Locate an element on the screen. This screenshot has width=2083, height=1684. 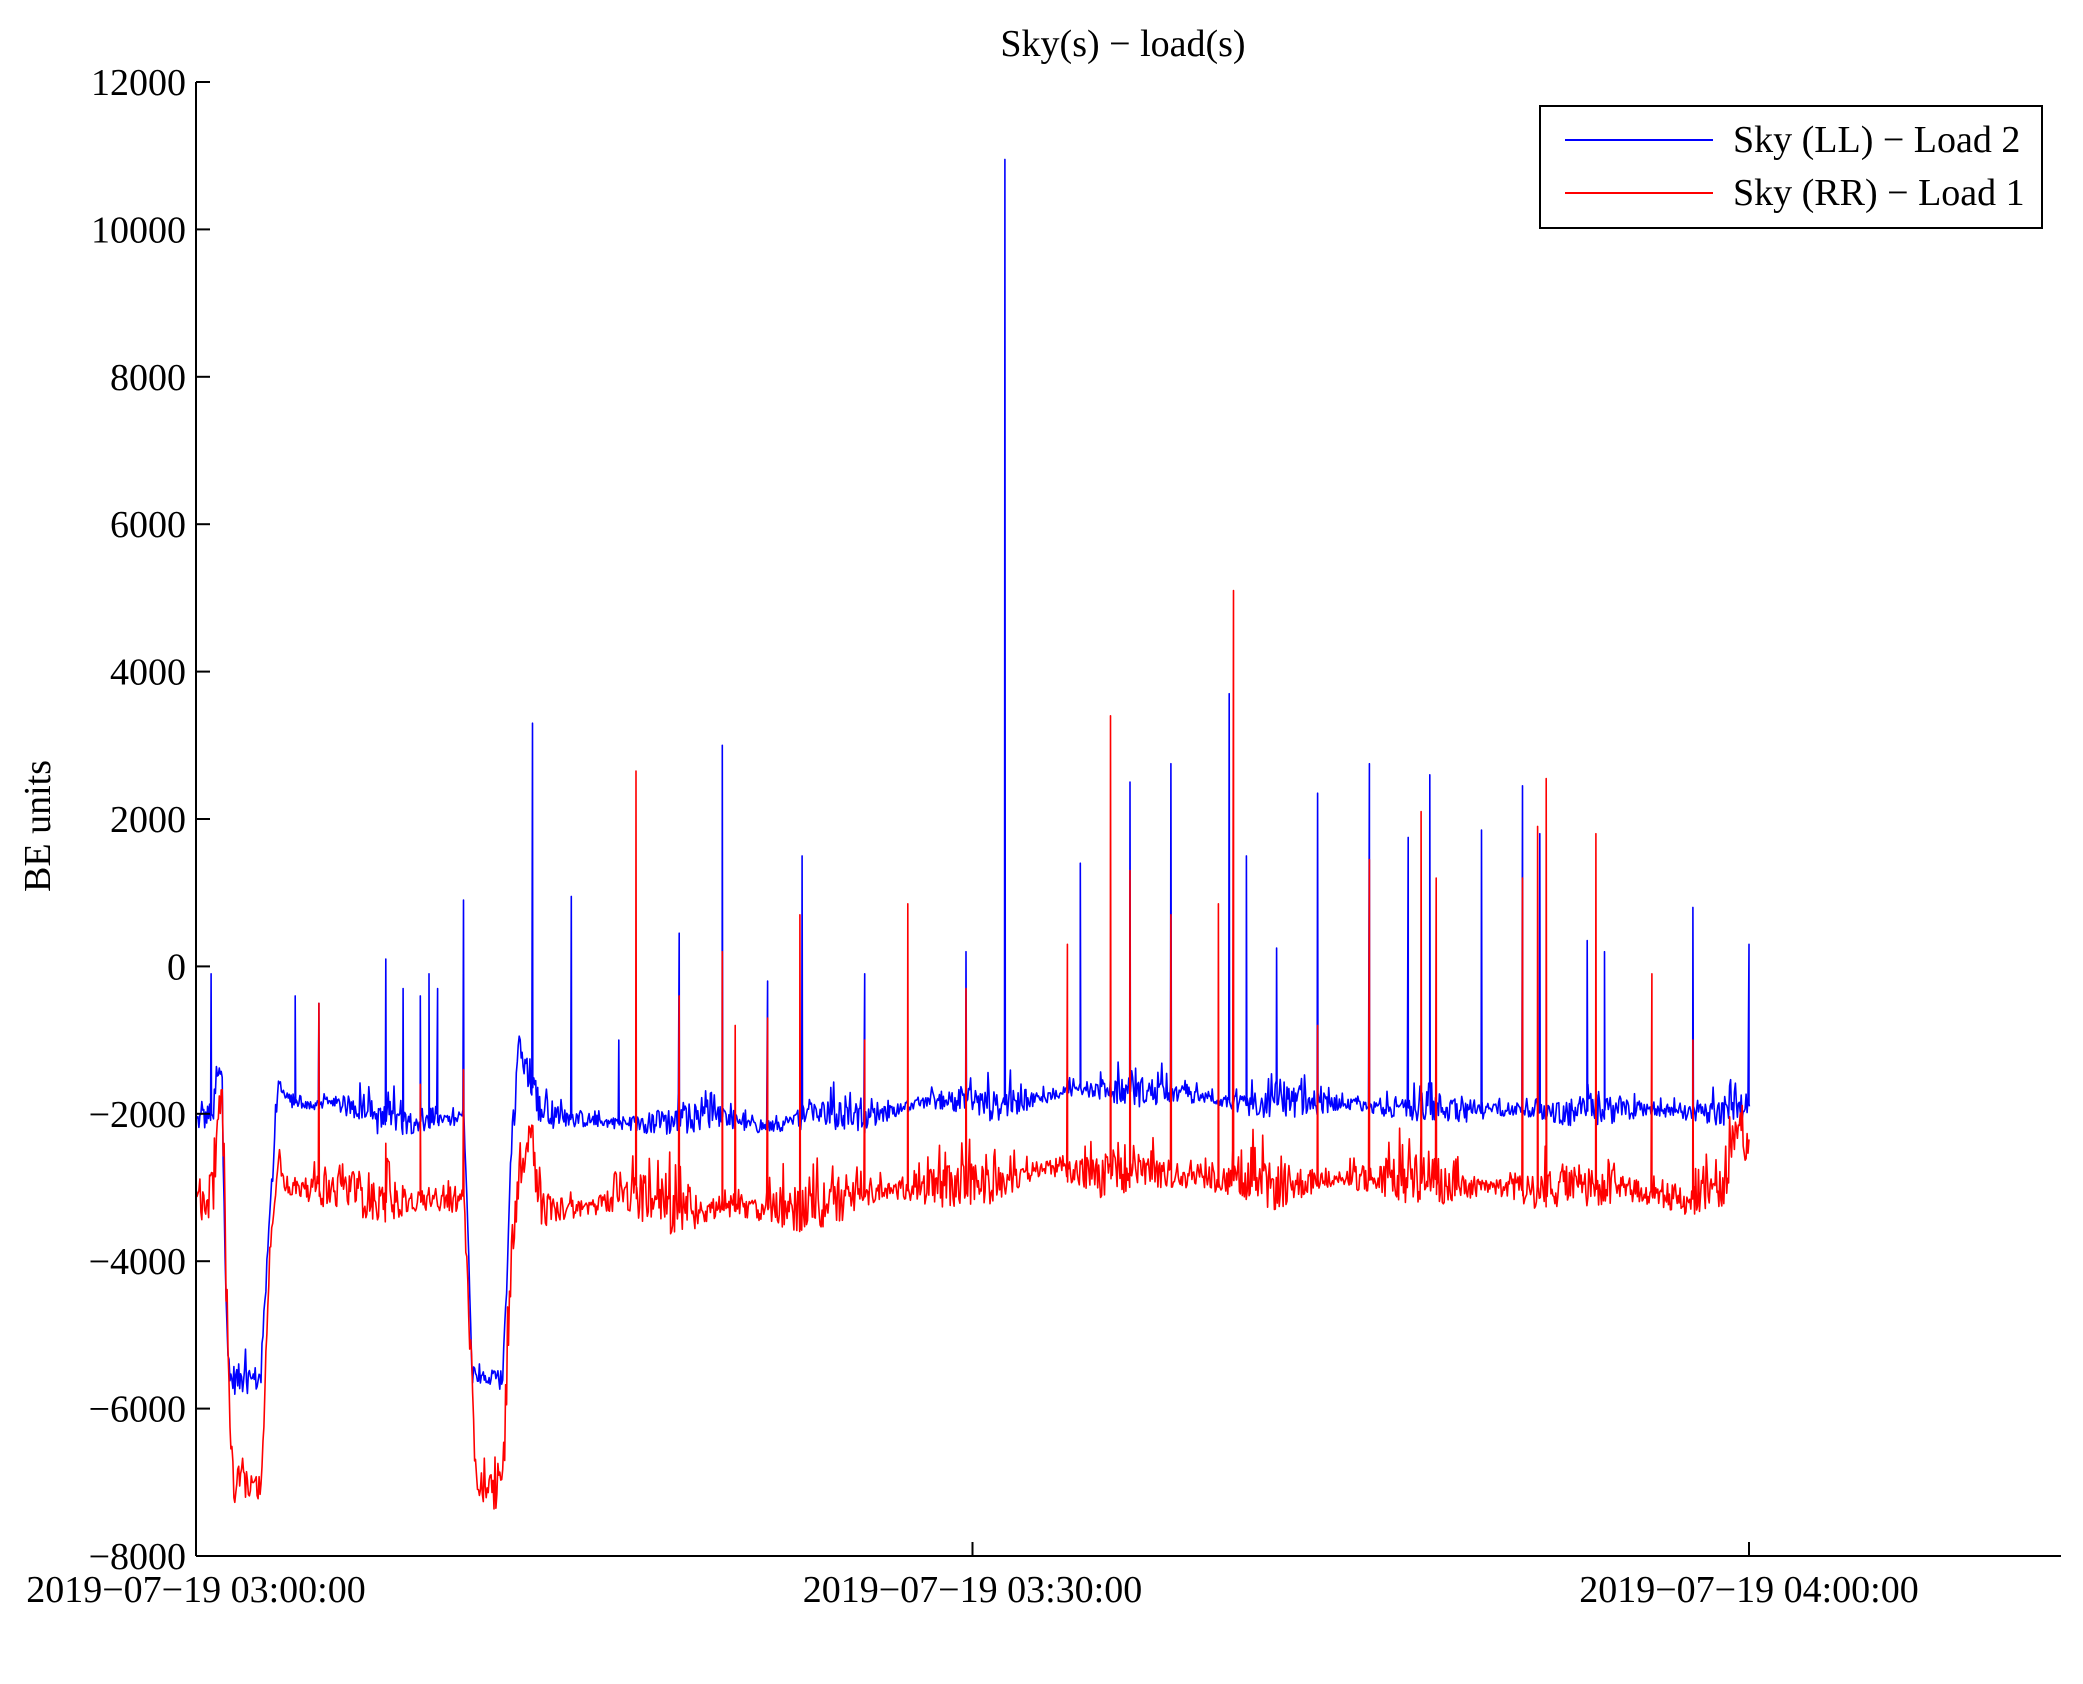
y-tick-label: 6000 is located at coordinates (148, 525).